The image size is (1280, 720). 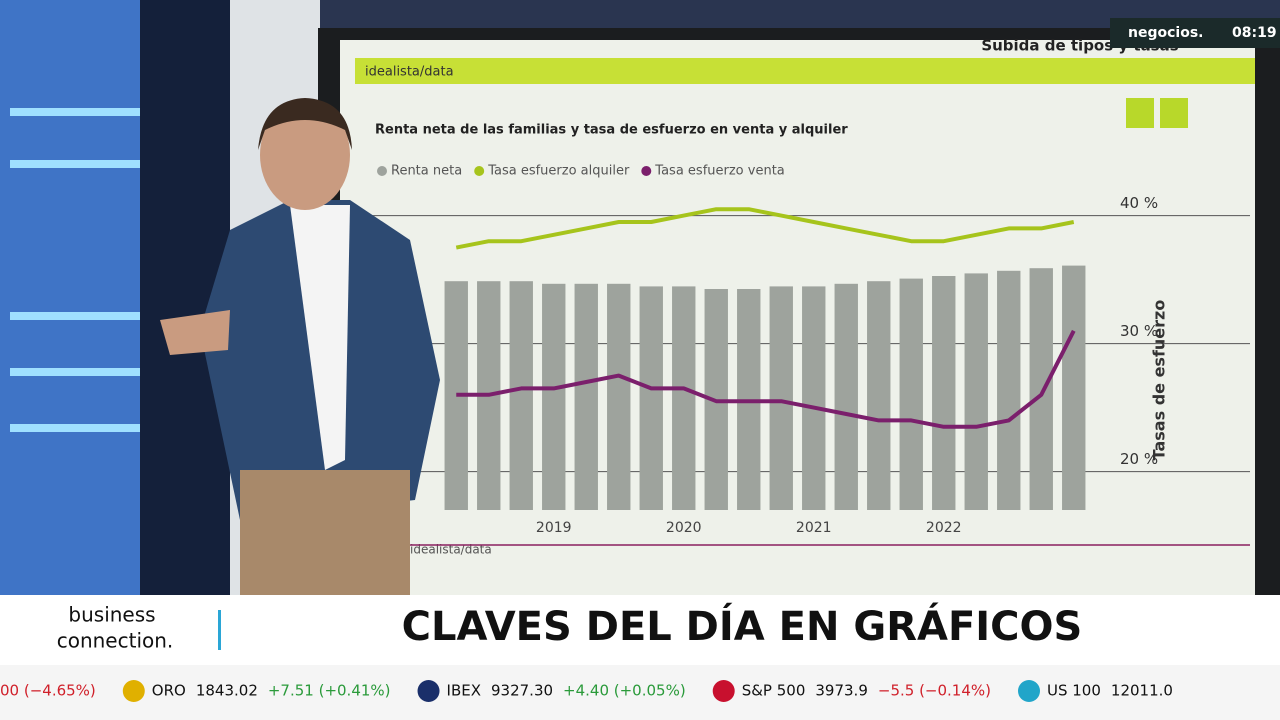 What do you see at coordinates (115, 641) in the screenshot?
I see `logo-line2: connection.` at bounding box center [115, 641].